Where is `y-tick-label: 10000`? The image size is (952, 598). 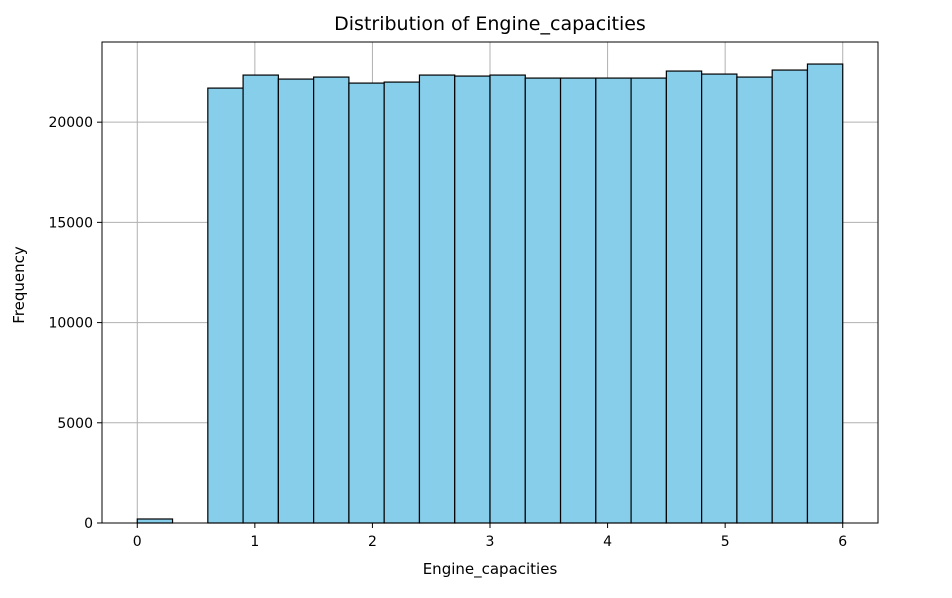 y-tick-label: 10000 is located at coordinates (70, 324).